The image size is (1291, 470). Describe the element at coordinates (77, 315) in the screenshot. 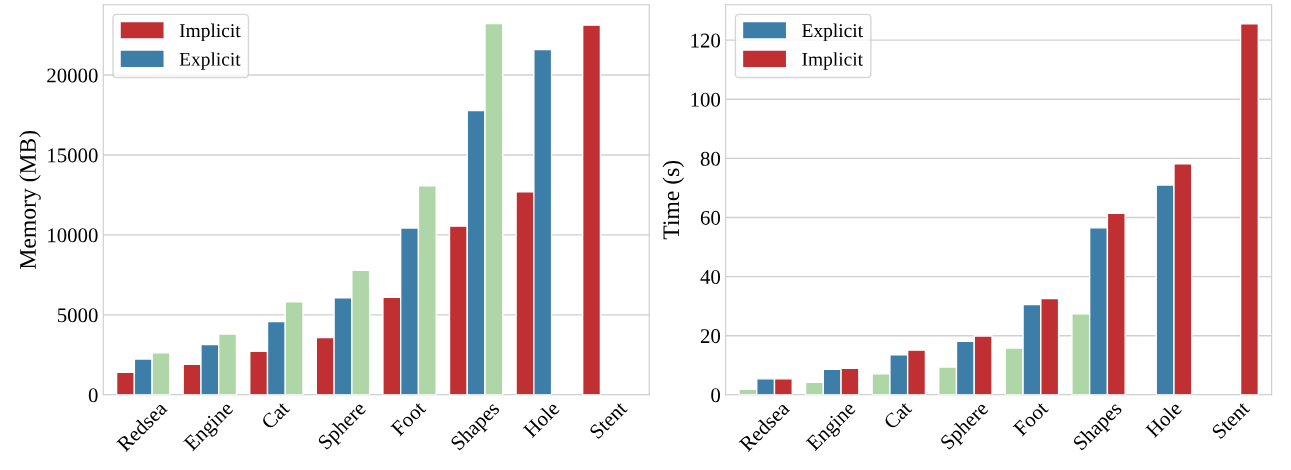

I see `y-tick-label: 5000` at that location.